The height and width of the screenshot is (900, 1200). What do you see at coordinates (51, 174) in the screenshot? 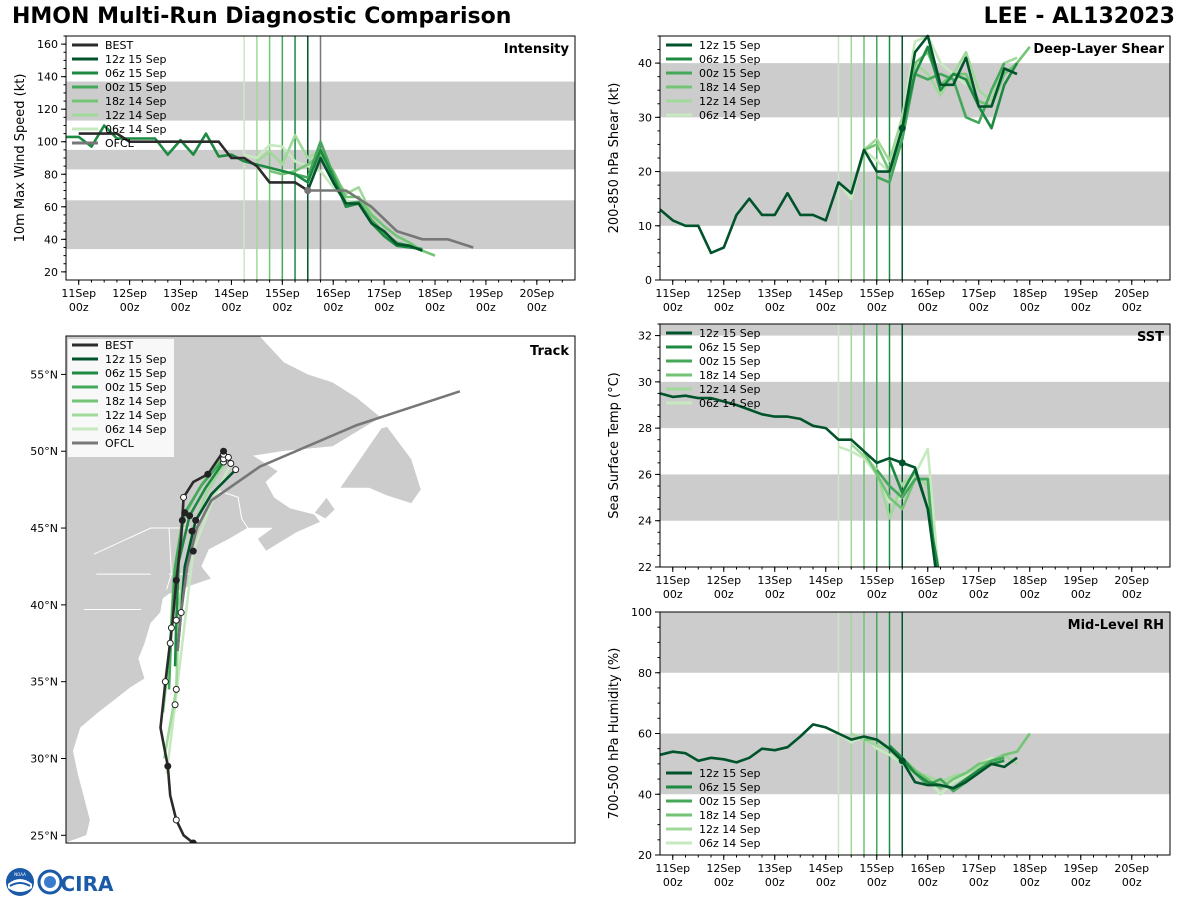
I see `y-tick-label: 80` at bounding box center [51, 174].